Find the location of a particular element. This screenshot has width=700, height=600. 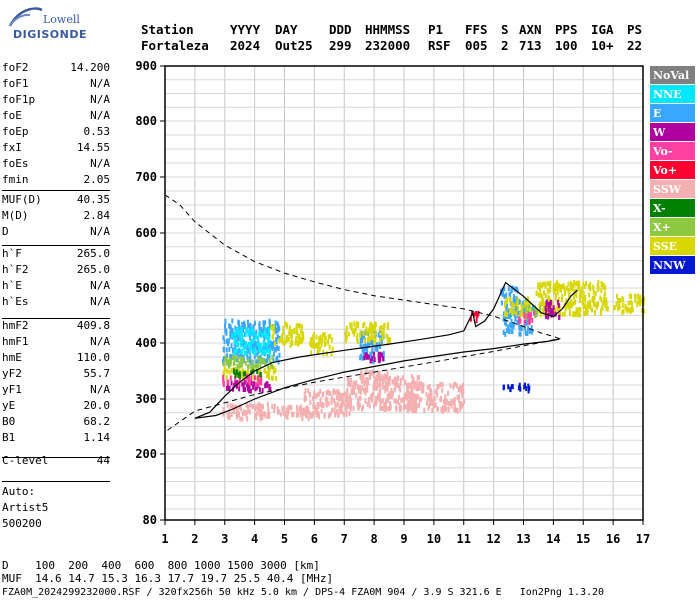

header-value: 100 is located at coordinates (566, 45).